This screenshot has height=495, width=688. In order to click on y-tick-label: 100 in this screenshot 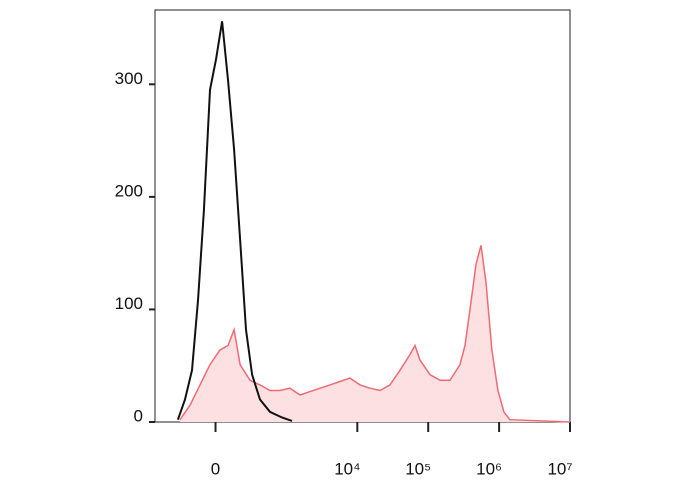, I will do `click(129, 303)`.